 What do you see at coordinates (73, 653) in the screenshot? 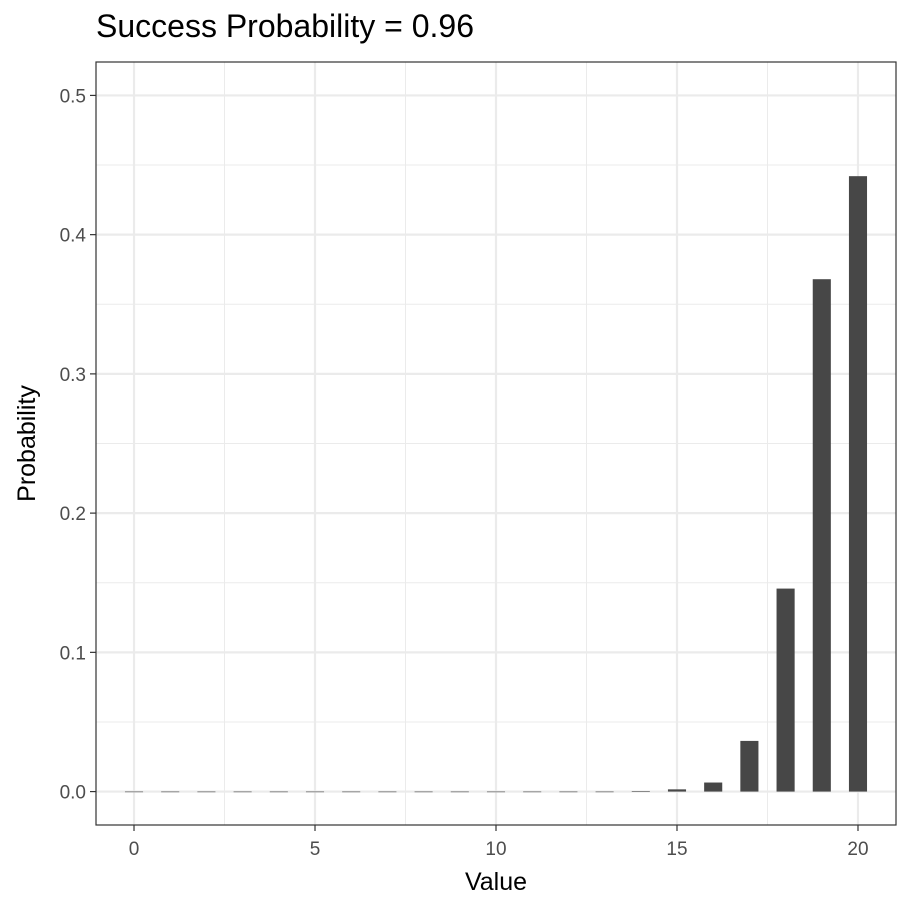
I see `y-tick-label: 0.1` at bounding box center [73, 653].